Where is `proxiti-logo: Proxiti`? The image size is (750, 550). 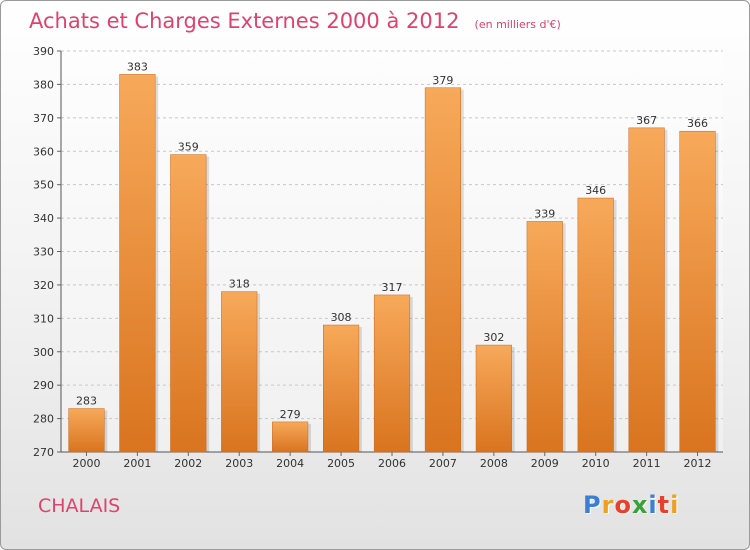 proxiti-logo: Proxiti is located at coordinates (631, 505).